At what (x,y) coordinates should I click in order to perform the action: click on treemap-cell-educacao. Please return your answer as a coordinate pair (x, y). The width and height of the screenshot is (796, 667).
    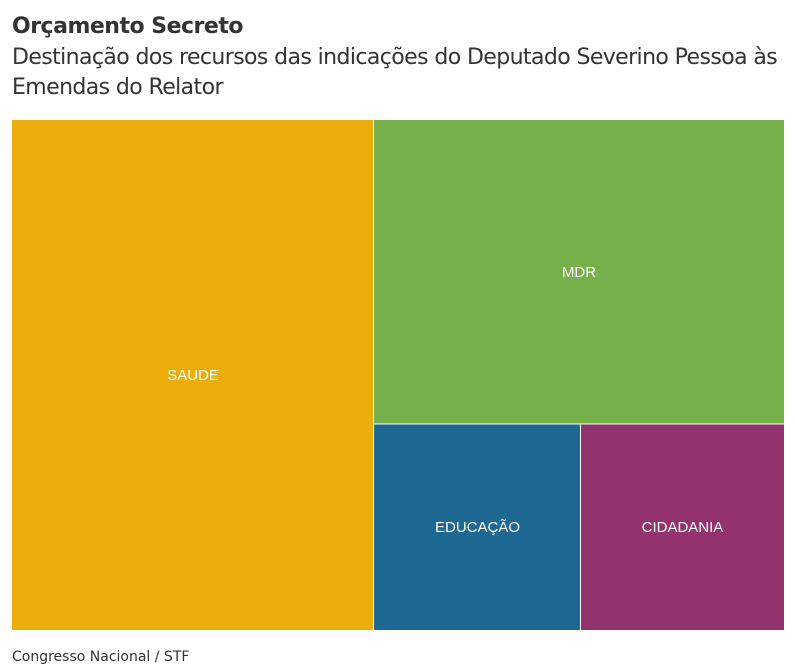
    Looking at the image, I should click on (477, 527).